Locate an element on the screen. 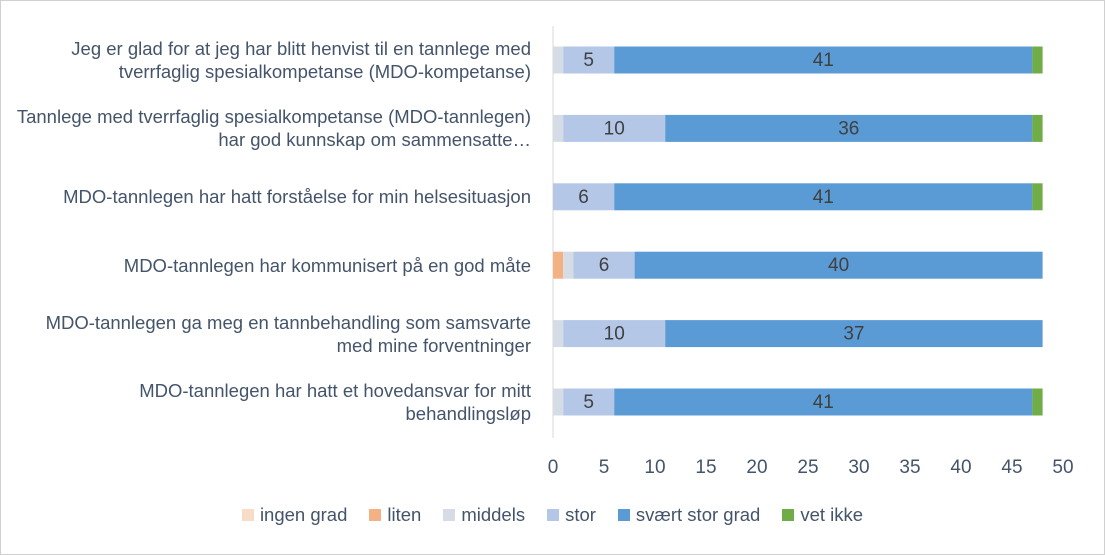 The height and width of the screenshot is (555, 1105). data-label: 37 is located at coordinates (853, 334).